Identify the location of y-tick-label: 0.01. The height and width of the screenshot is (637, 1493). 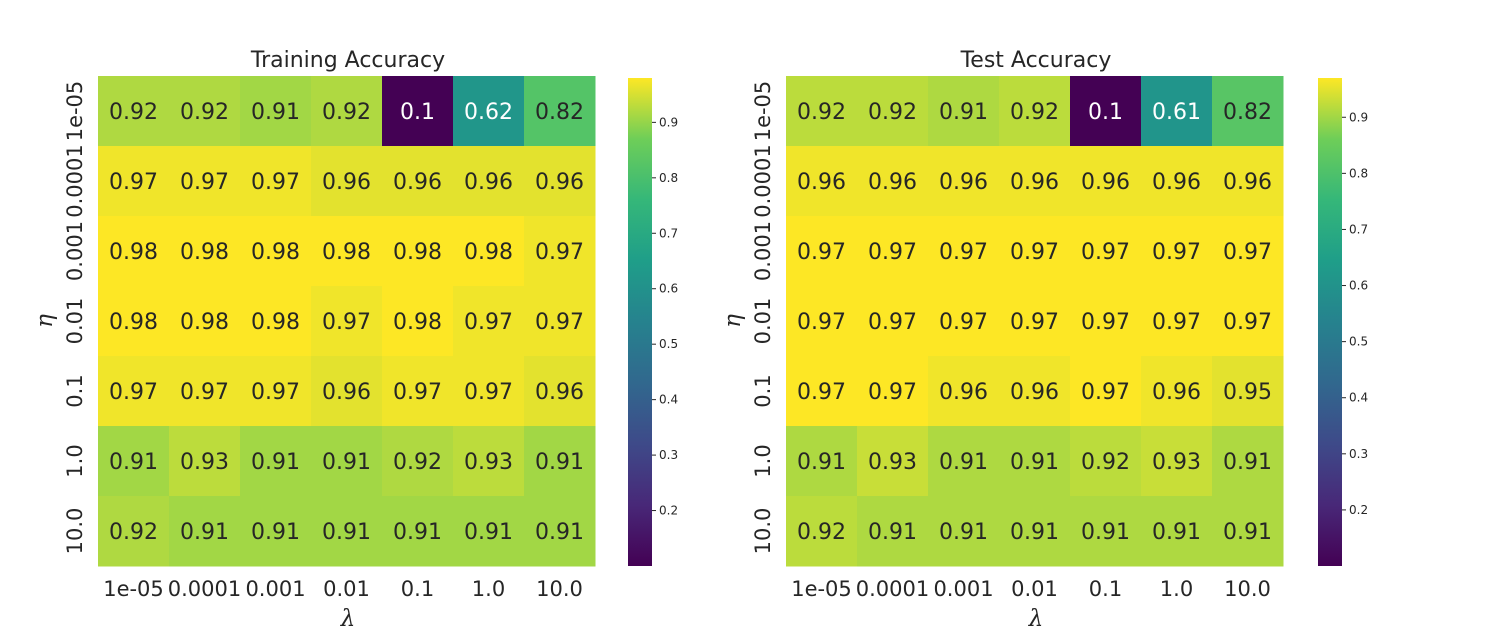
(75, 321).